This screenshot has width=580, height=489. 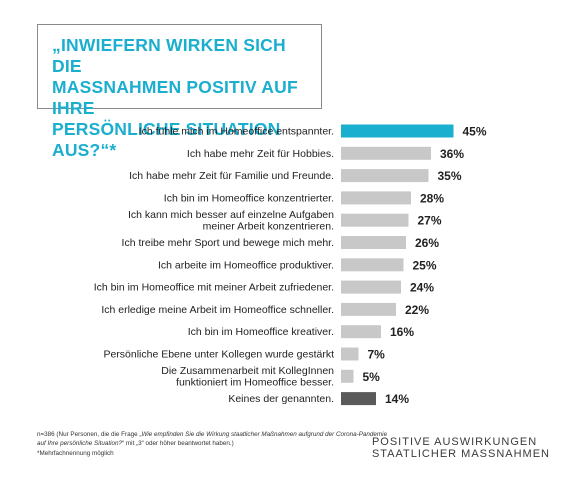 What do you see at coordinates (427, 243) in the screenshot?
I see `value-label: 26%` at bounding box center [427, 243].